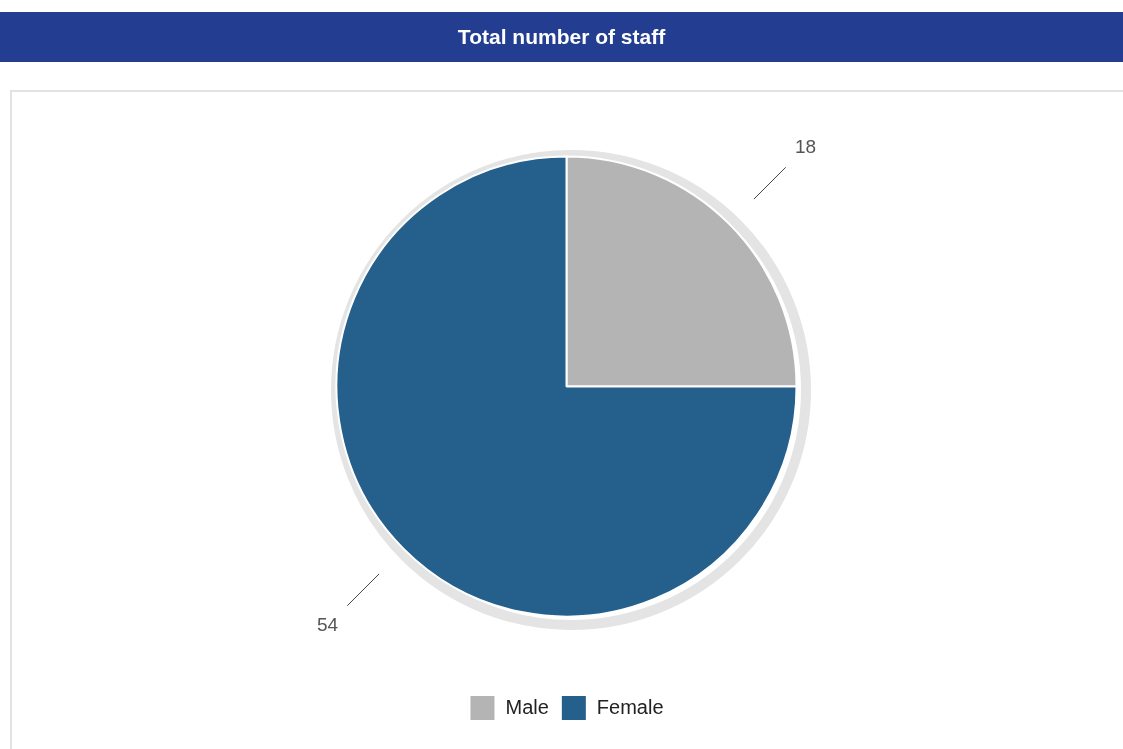 The image size is (1123, 749). I want to click on data-label: 18, so click(805, 146).